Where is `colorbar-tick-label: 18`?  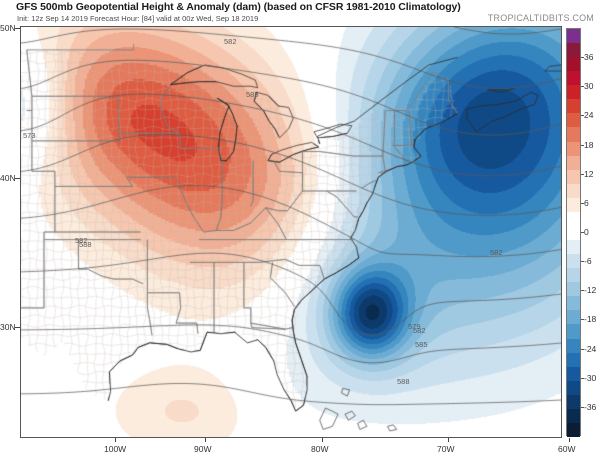 colorbar-tick-label: 18 is located at coordinates (589, 144).